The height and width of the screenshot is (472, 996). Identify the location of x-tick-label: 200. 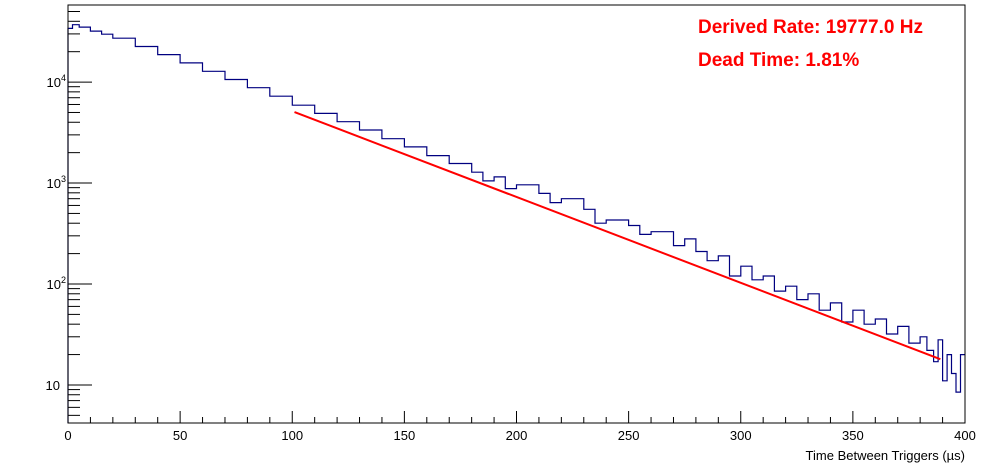
(517, 435).